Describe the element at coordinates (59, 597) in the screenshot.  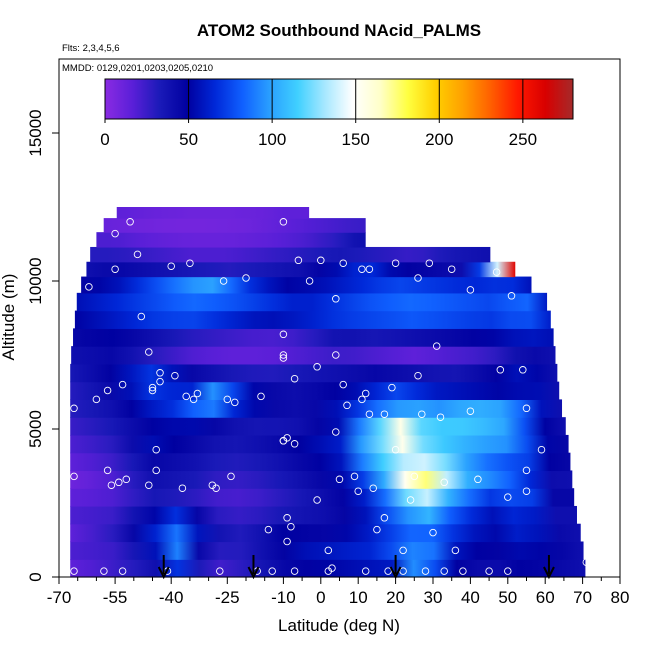
I see `x-tick-label: -70` at that location.